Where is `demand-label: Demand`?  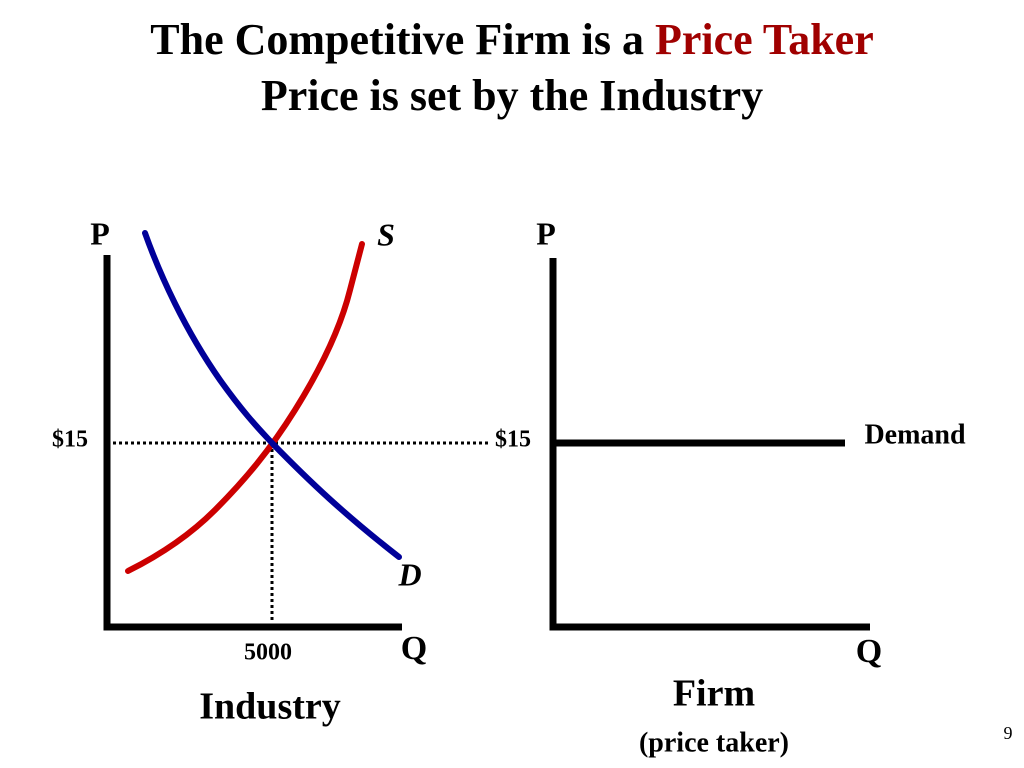
demand-label: Demand is located at coordinates (915, 434).